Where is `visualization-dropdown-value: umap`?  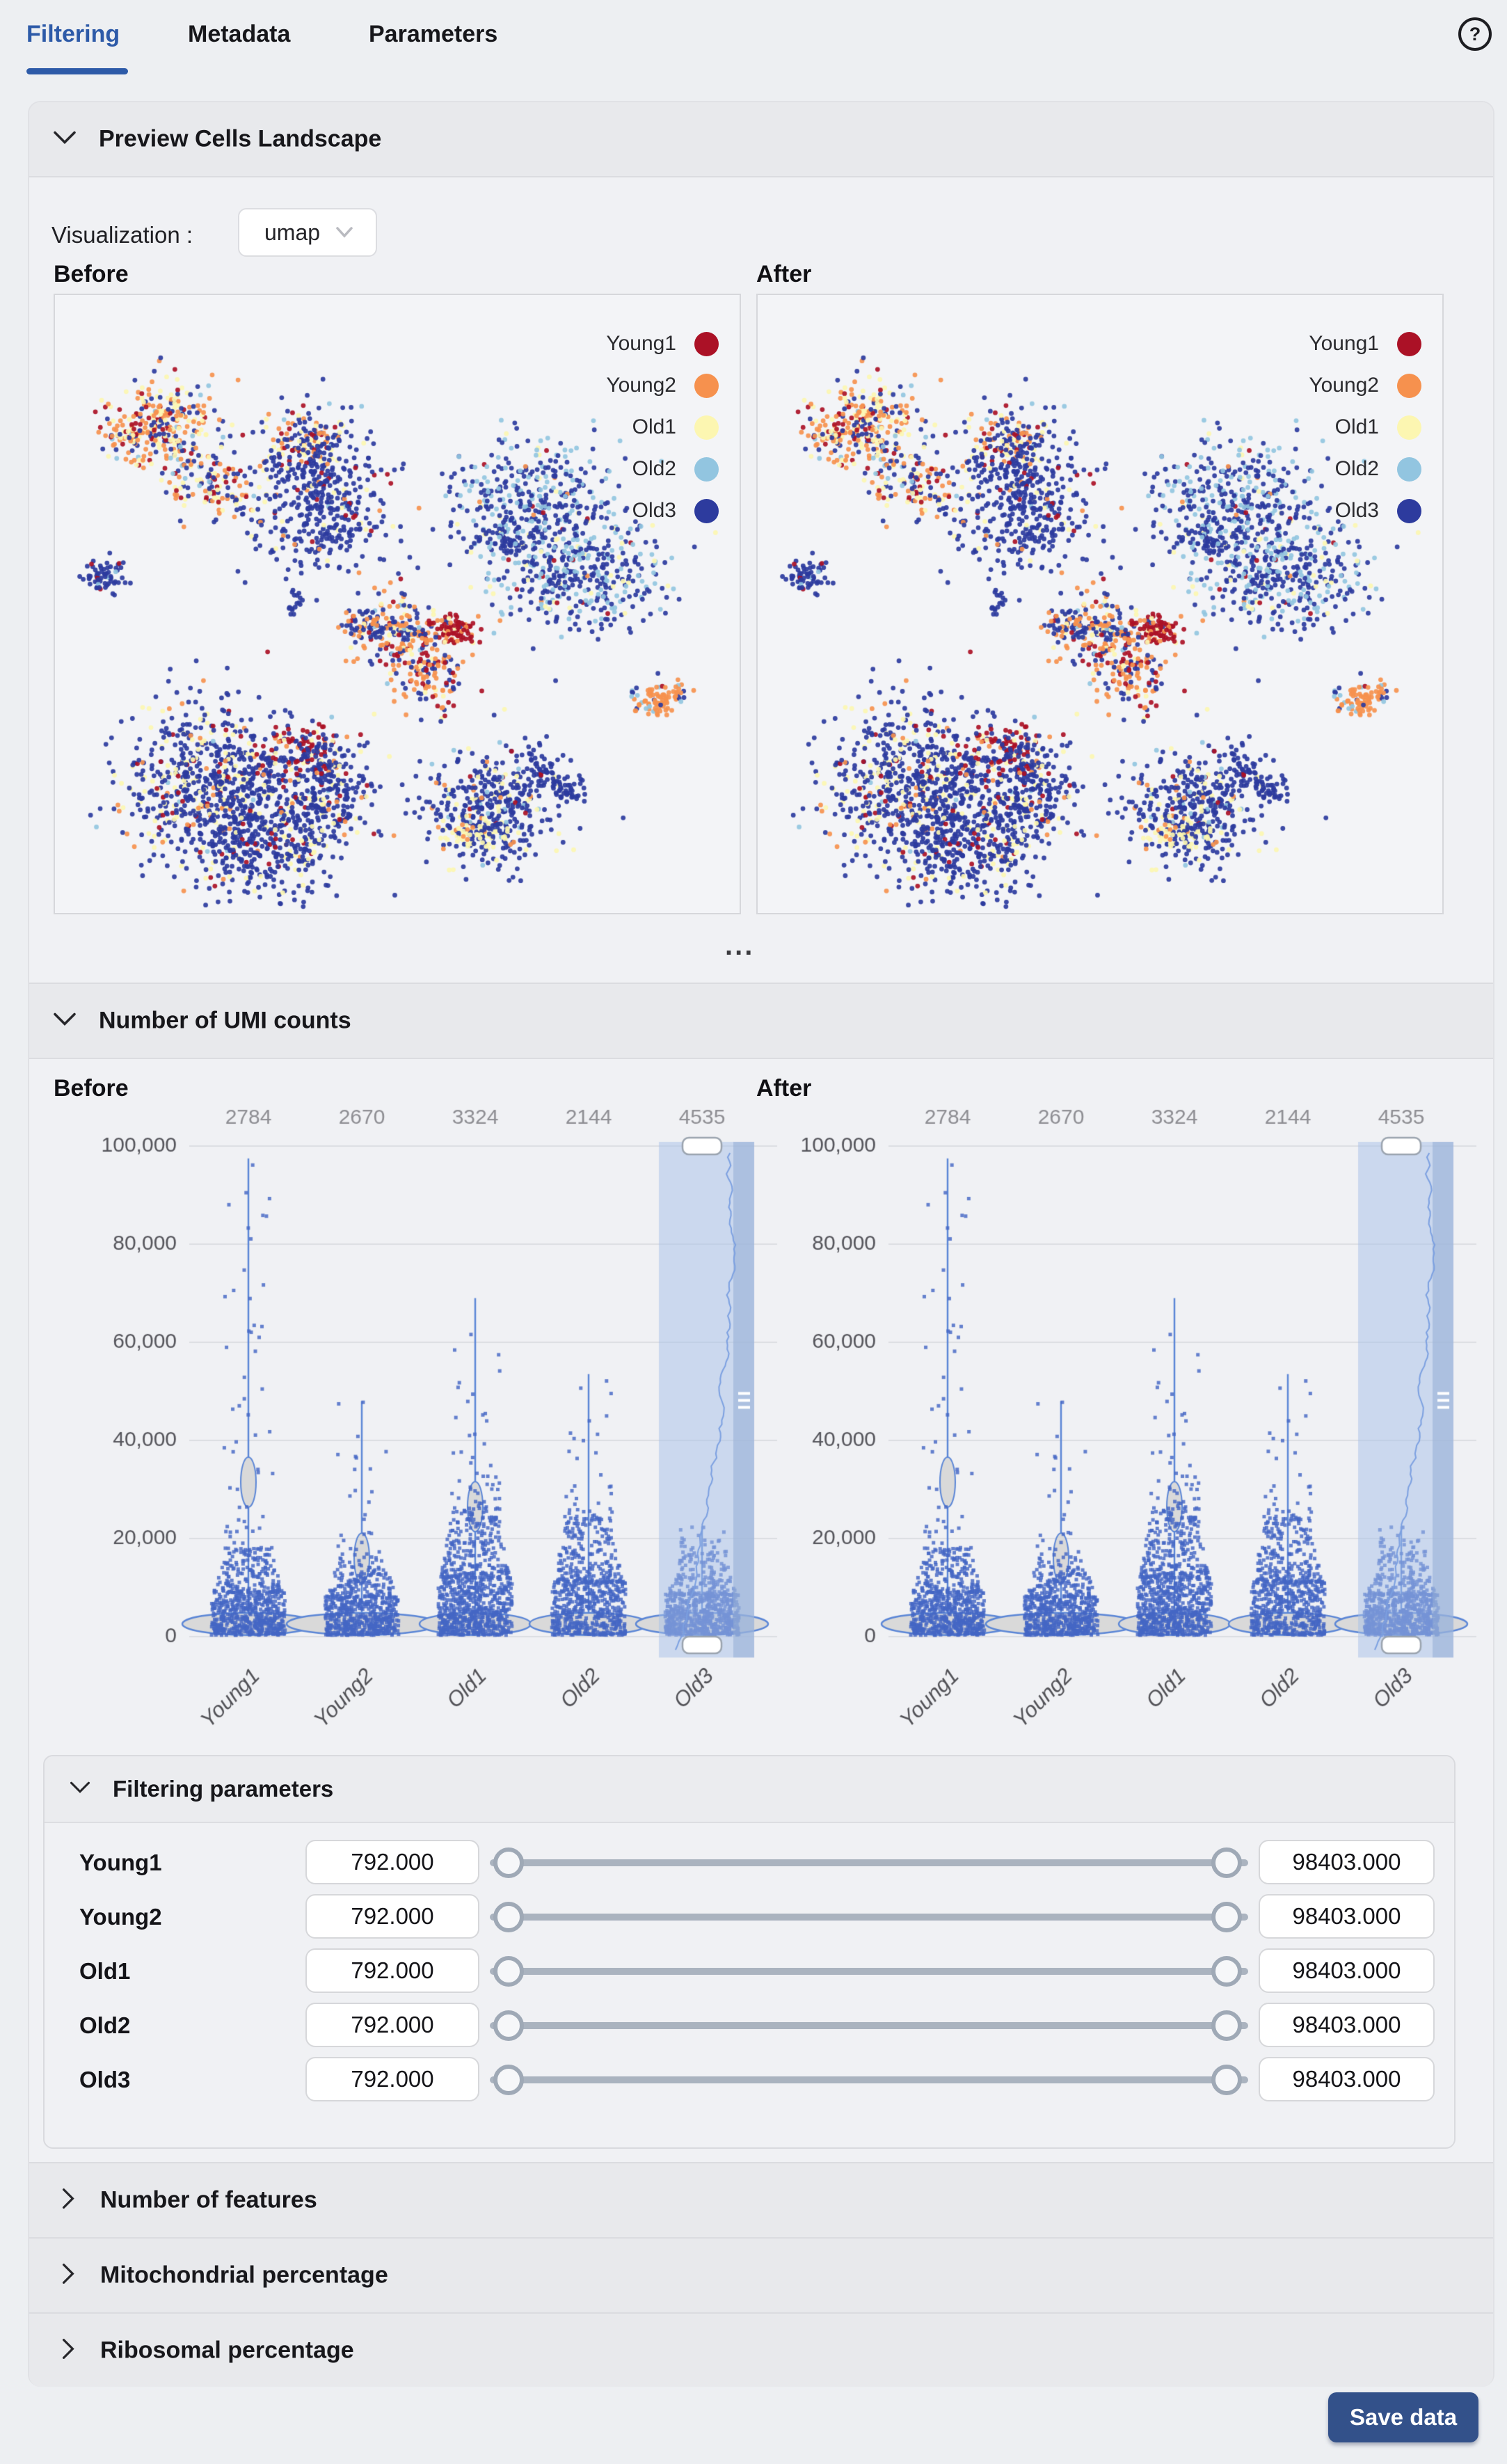
visualization-dropdown-value: umap is located at coordinates (293, 232).